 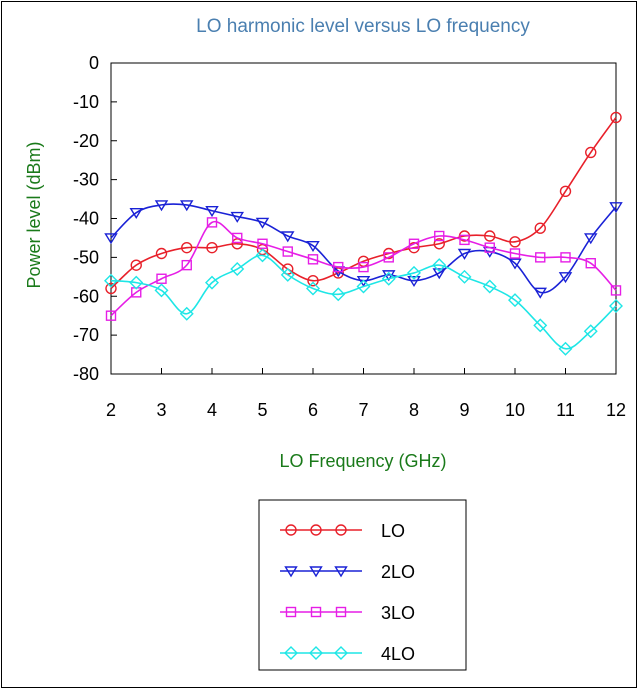 What do you see at coordinates (34, 214) in the screenshot?
I see `y-axis-label: Power level (dBm)` at bounding box center [34, 214].